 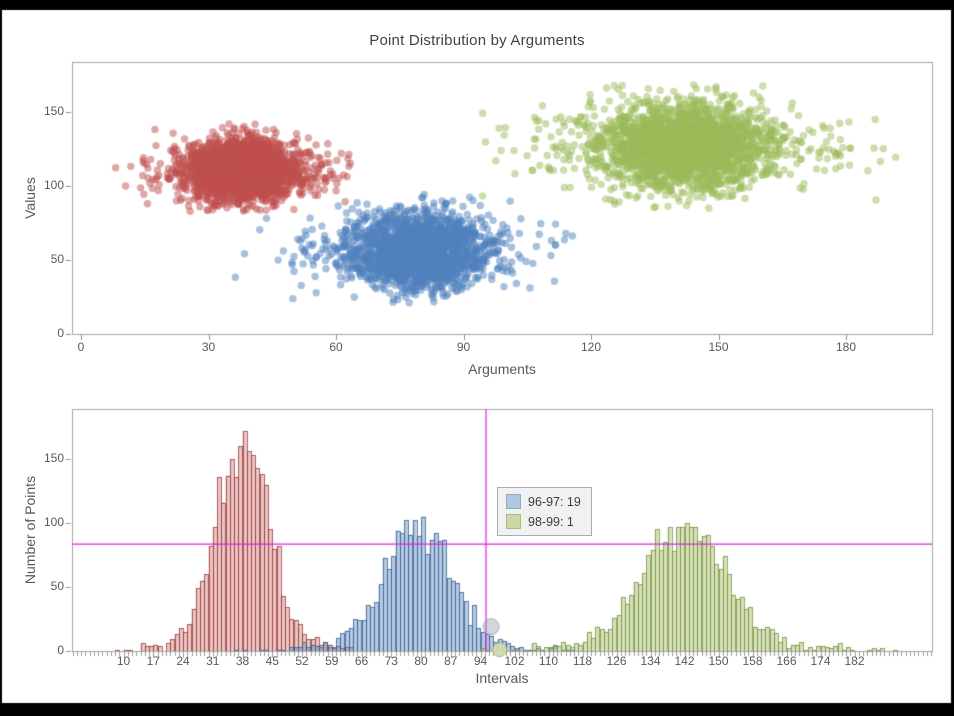 I want to click on histogram-x-tick-label: 66, so click(x=361, y=661).